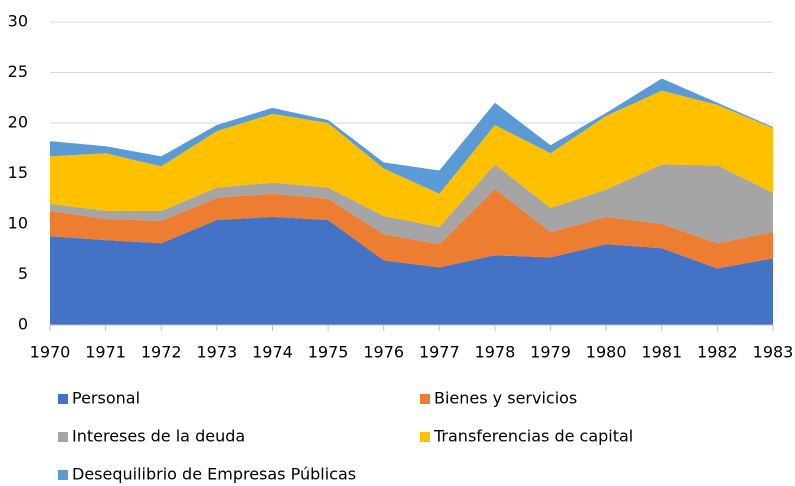  Describe the element at coordinates (18, 172) in the screenshot. I see `y-tick-label: 15` at that location.